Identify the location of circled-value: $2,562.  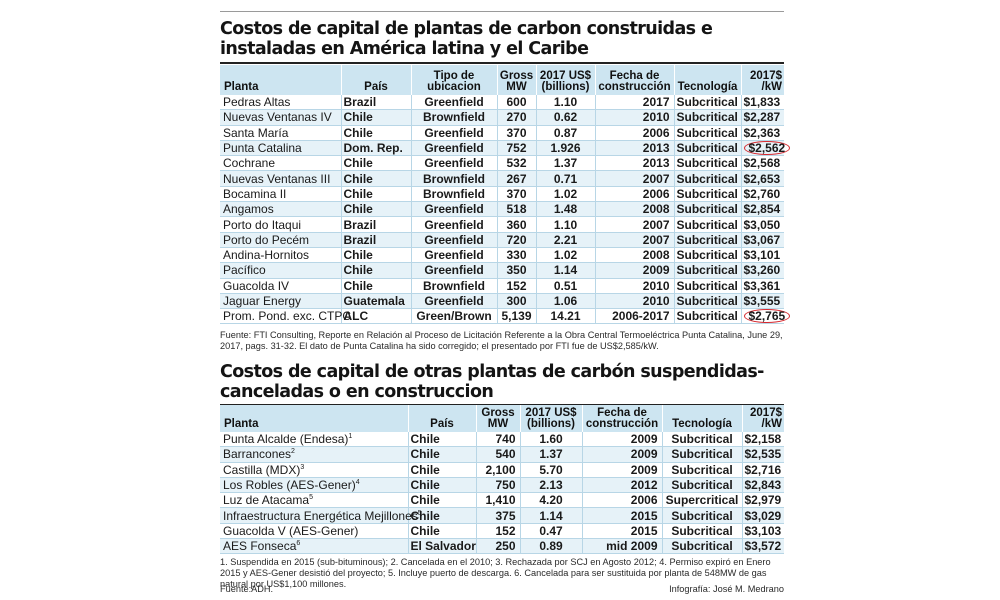
(767, 148).